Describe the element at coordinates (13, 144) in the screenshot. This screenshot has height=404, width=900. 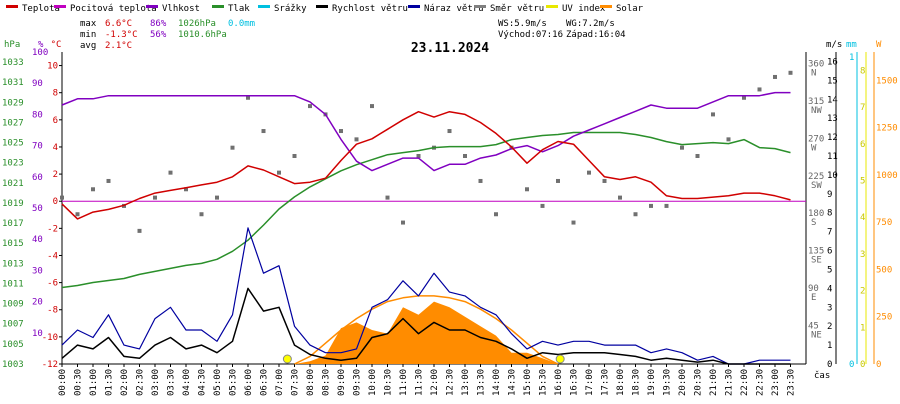
I see `hpa-tick: 1025` at that location.